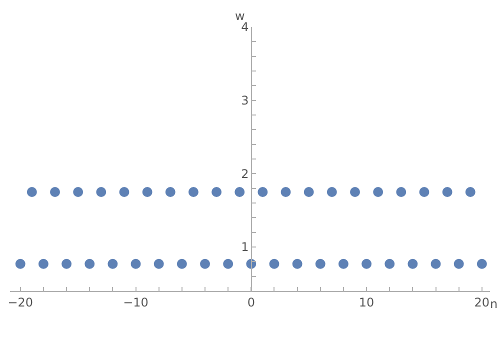 Image resolution: width=500 pixels, height=345 pixels. I want to click on y-tick-label: 4, so click(245, 27).